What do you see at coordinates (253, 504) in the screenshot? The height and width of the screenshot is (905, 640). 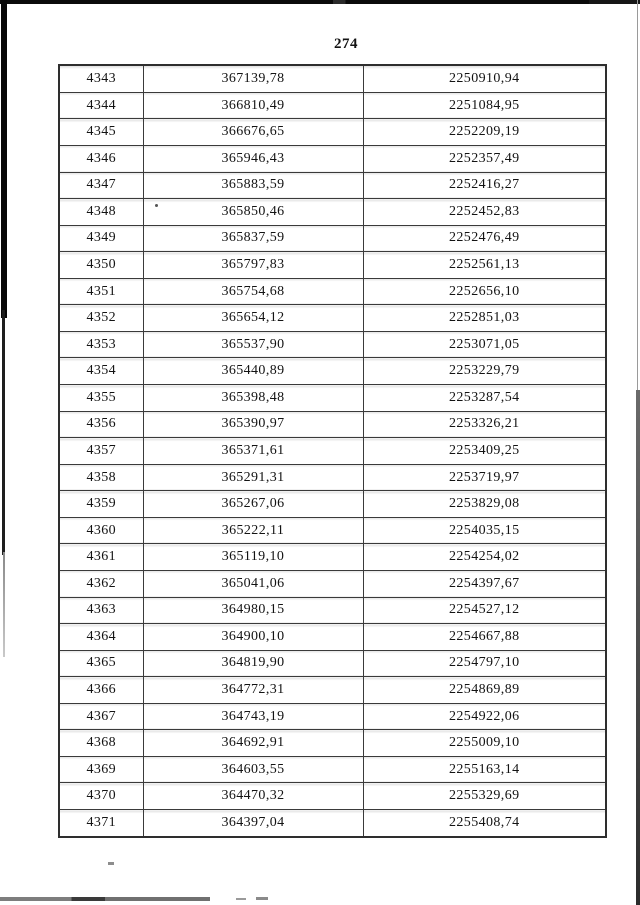 I see `cell-value-1: 365267,06` at bounding box center [253, 504].